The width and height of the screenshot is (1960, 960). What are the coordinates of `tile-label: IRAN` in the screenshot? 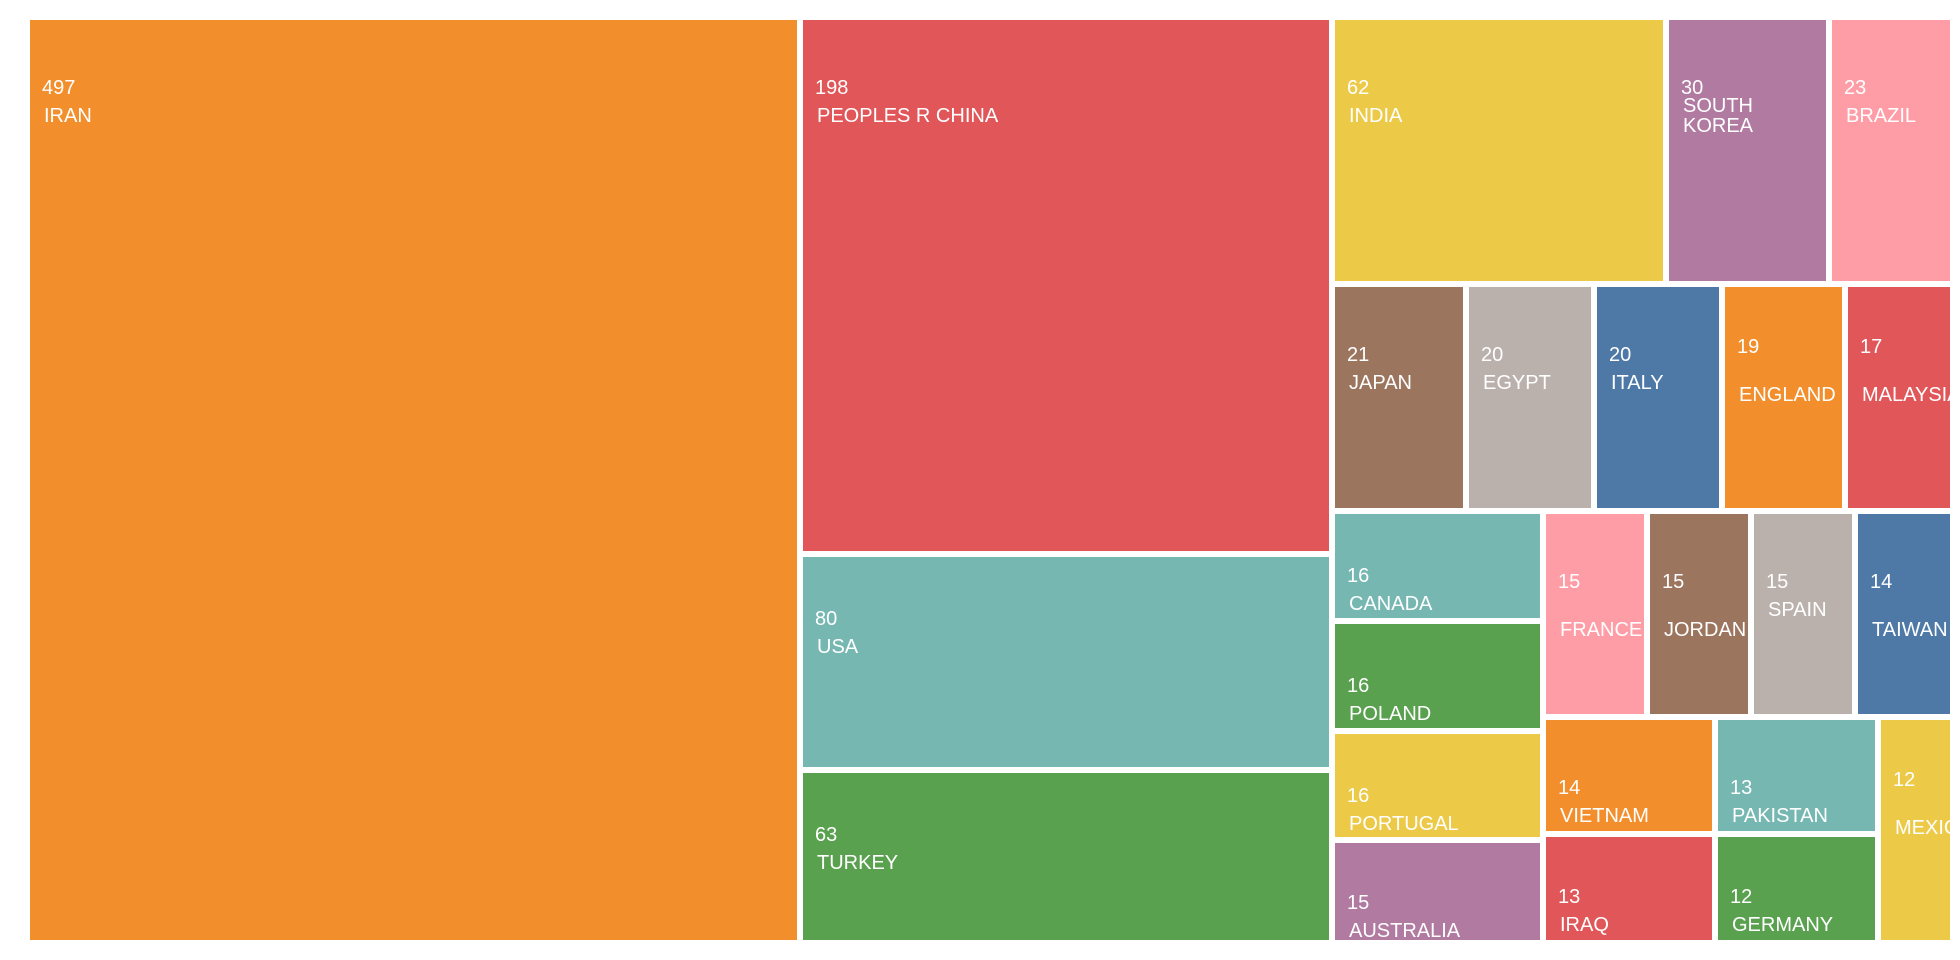 It's located at (68, 116).